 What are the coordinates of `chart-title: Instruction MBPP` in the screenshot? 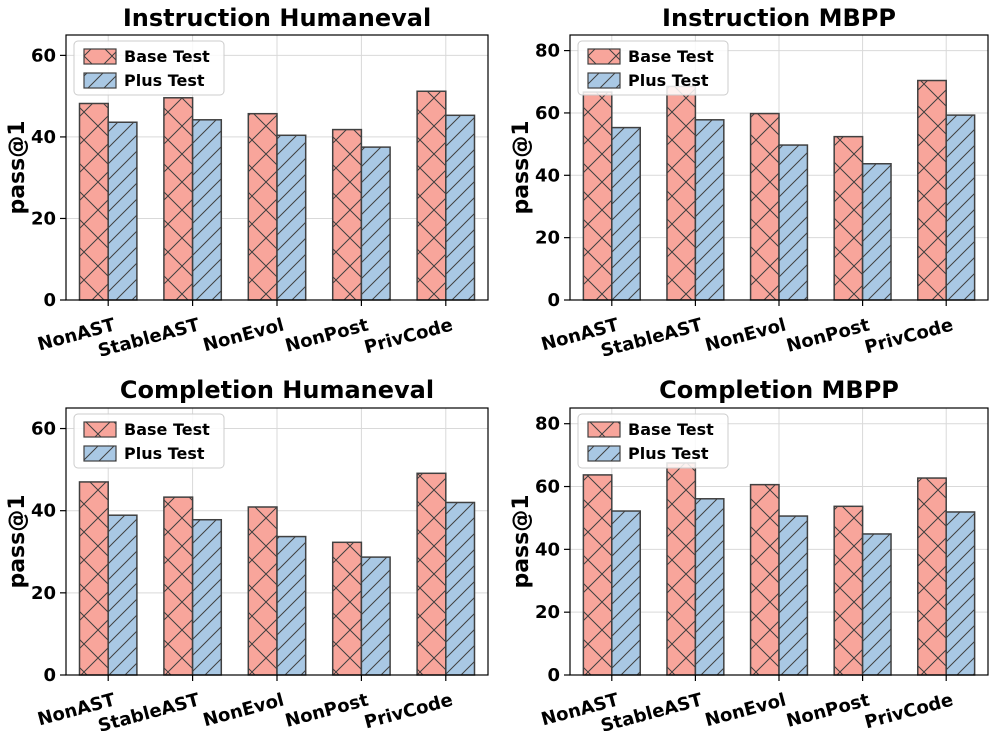 It's located at (779, 18).